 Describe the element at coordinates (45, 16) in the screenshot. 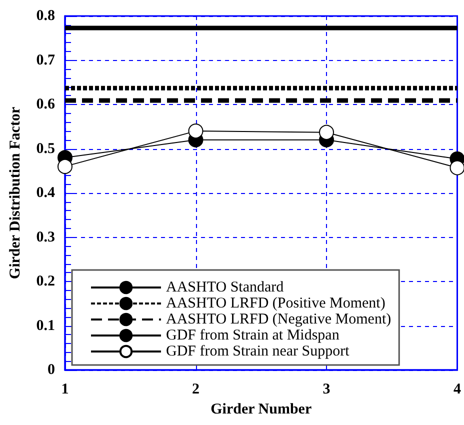

I see `y-tick-label: 0.8` at that location.